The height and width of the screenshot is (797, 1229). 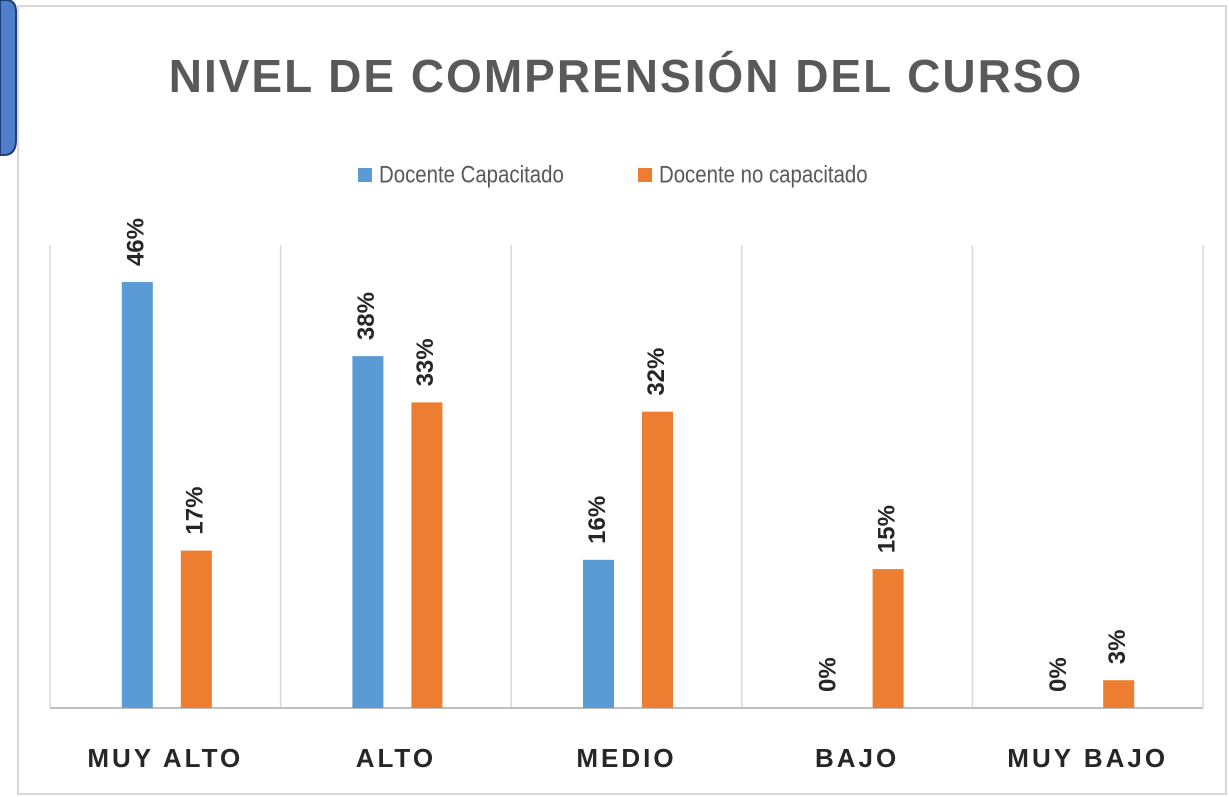 I want to click on legend-label: Docente no capacitado, so click(x=763, y=174).